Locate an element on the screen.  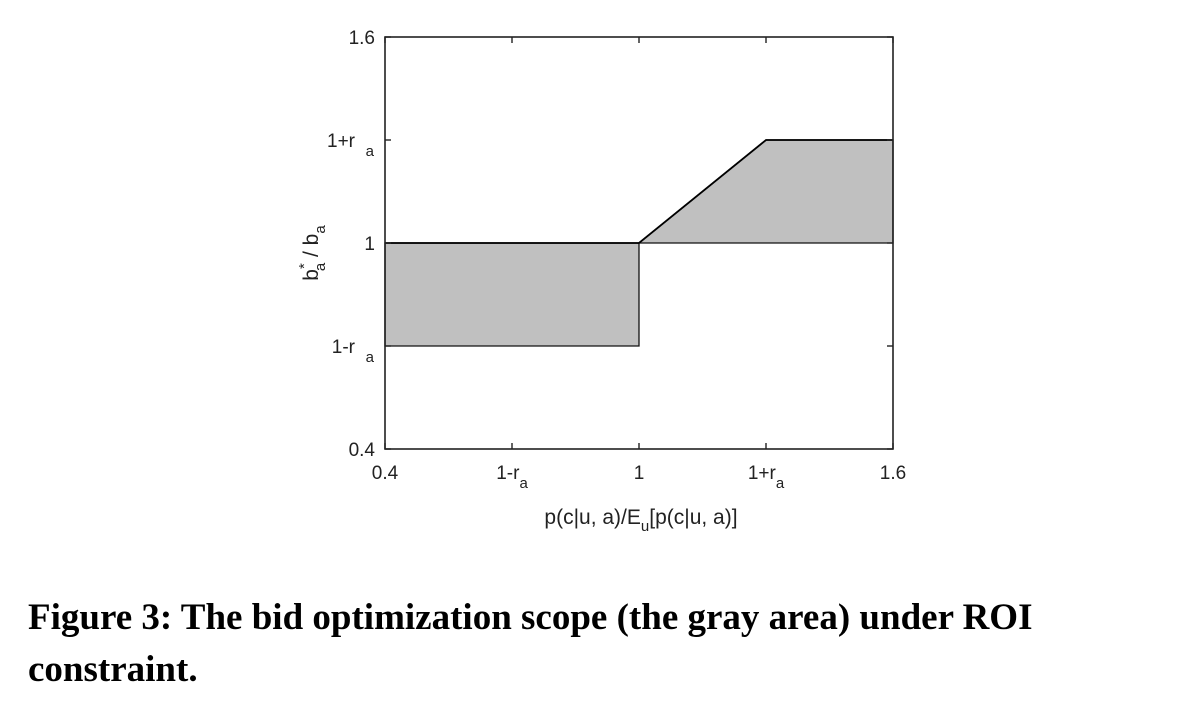
x-tick-label-4: 1.6 is located at coordinates (893, 473).